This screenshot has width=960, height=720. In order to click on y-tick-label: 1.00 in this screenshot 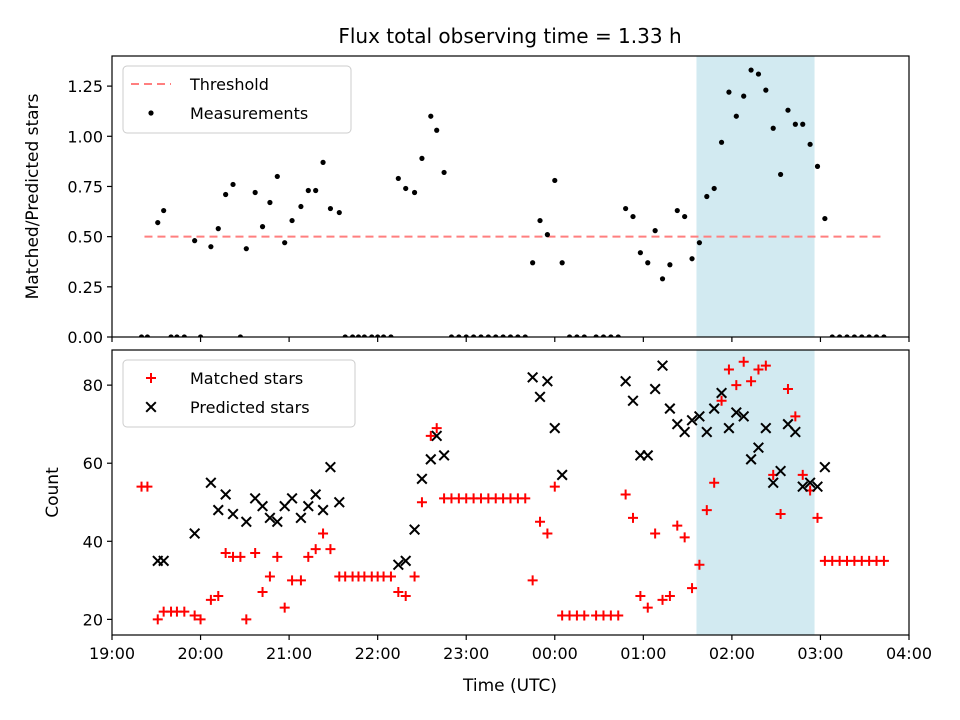, I will do `click(85, 136)`.